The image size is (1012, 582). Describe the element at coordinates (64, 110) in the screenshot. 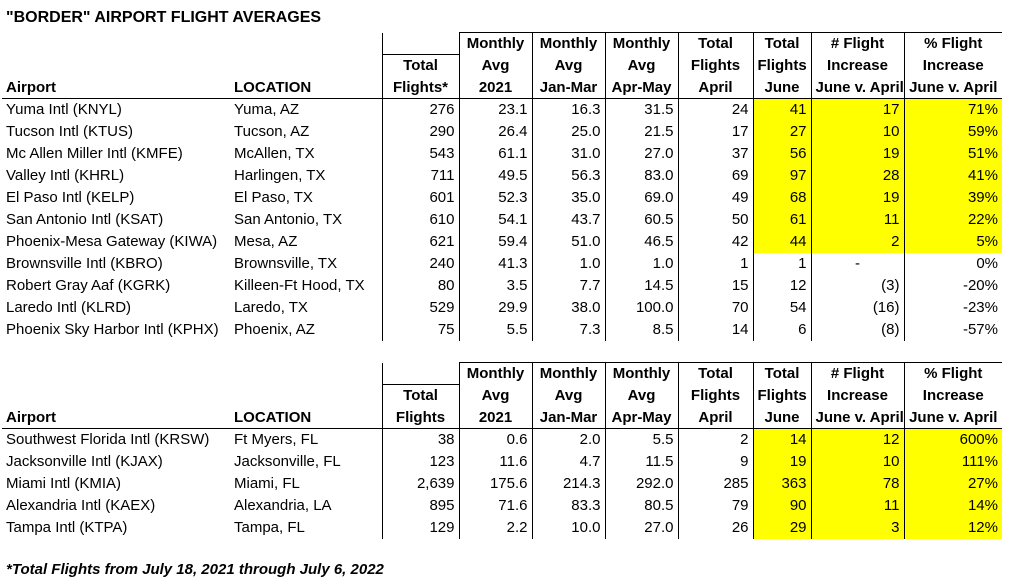

I see `airport-cell: Yuma Intl (KNYL)` at that location.